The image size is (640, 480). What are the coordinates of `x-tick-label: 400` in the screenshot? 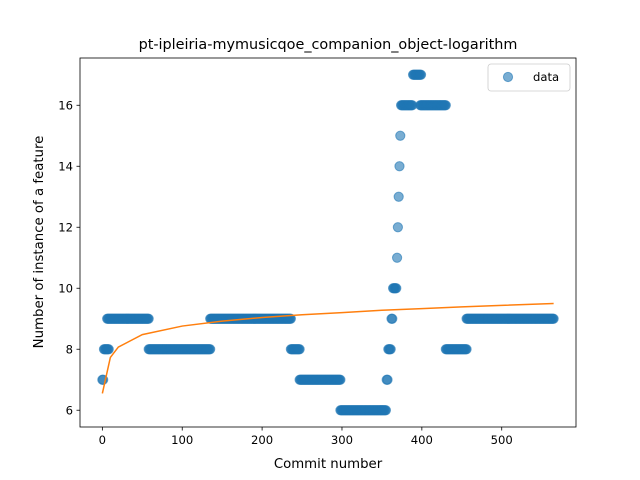 It's located at (422, 440).